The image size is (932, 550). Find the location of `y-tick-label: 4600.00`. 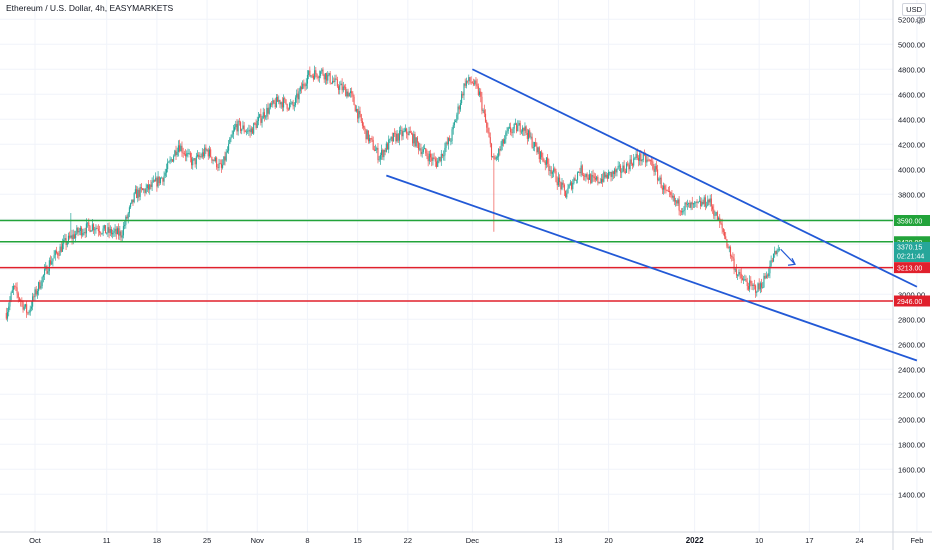

y-tick-label: 4600.00 is located at coordinates (911, 94).